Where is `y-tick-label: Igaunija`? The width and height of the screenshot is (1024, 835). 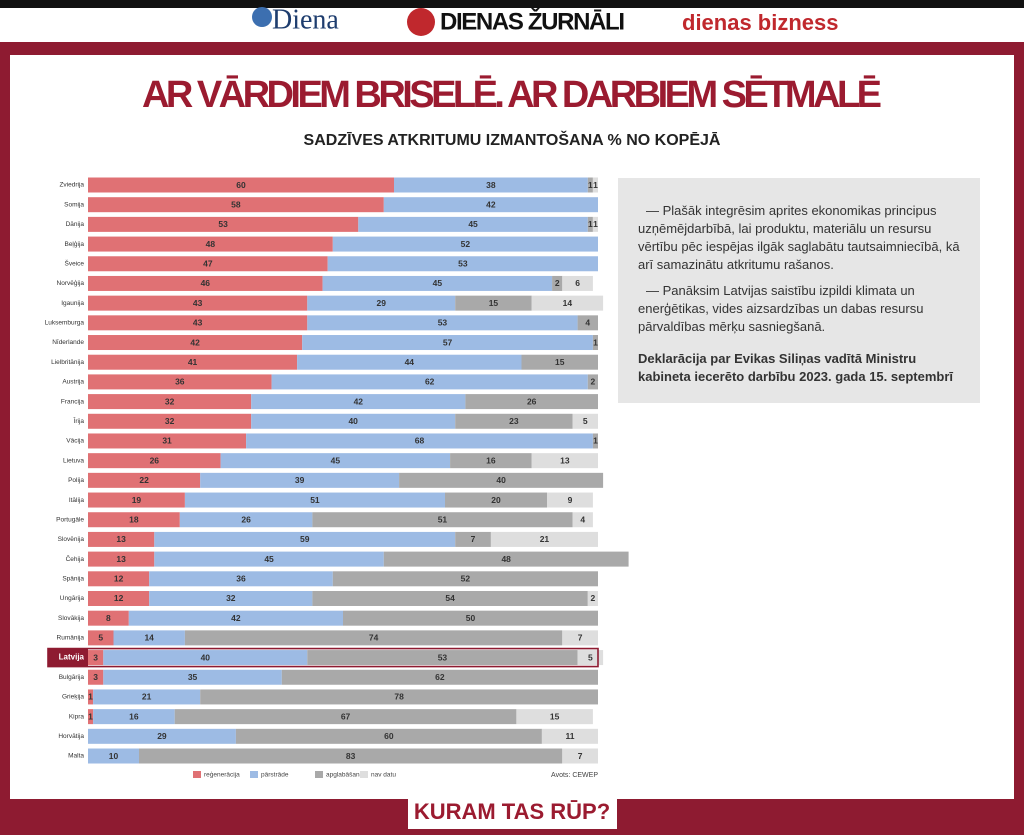
y-tick-label: Igaunija is located at coordinates (72, 303).